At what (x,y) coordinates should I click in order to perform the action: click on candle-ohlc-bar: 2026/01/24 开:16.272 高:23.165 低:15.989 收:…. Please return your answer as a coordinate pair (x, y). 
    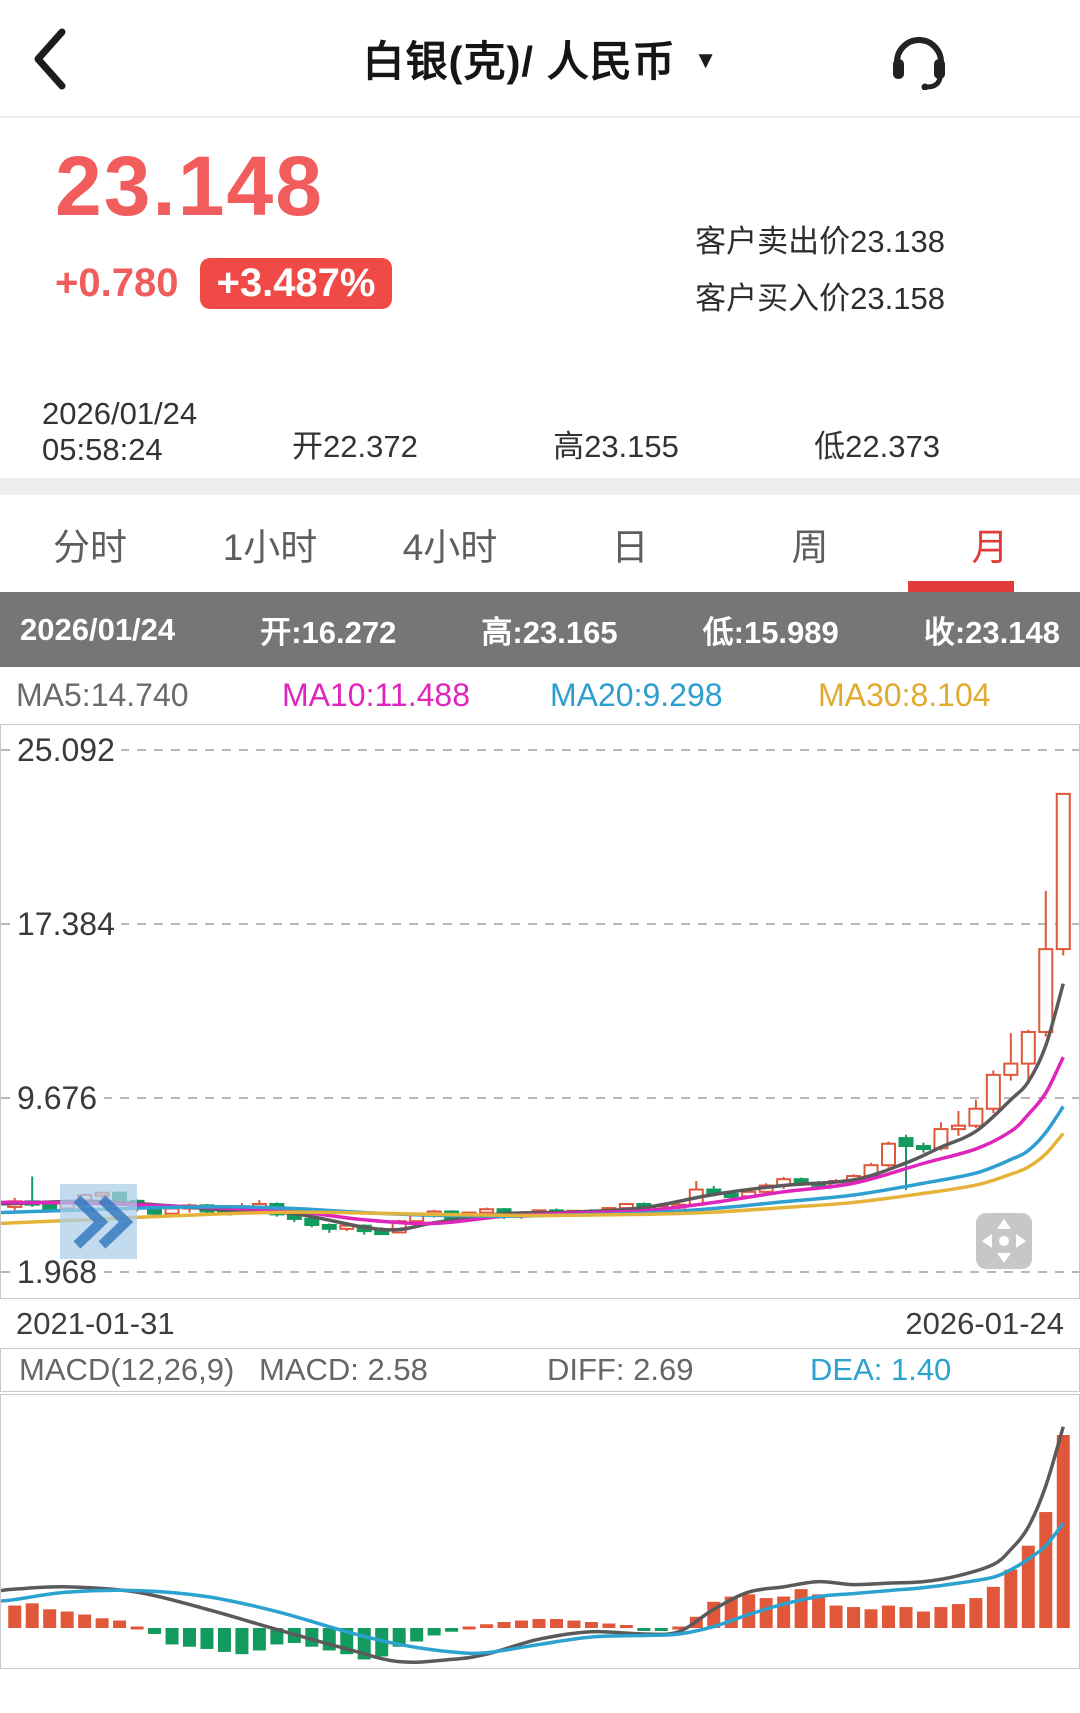
    Looking at the image, I should click on (540, 629).